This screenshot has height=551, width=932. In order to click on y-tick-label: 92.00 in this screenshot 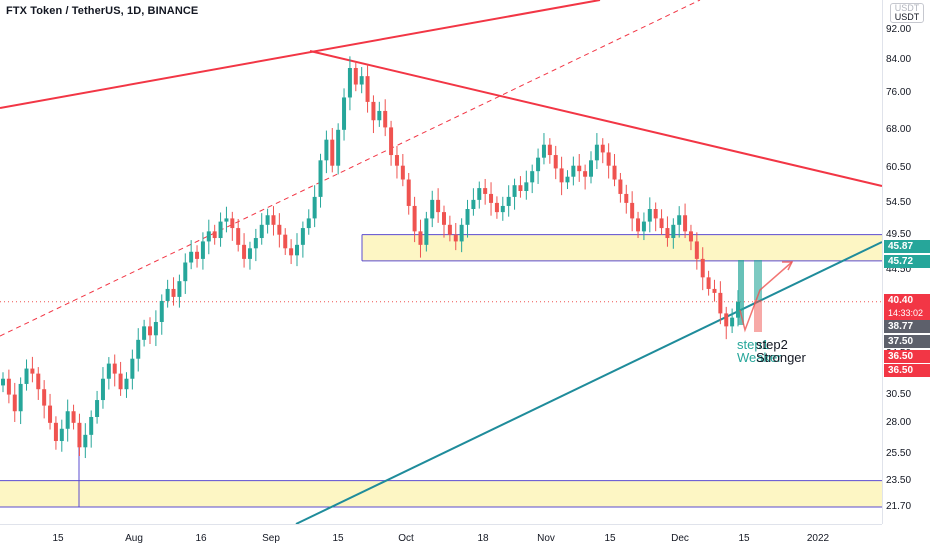, I will do `click(899, 29)`.